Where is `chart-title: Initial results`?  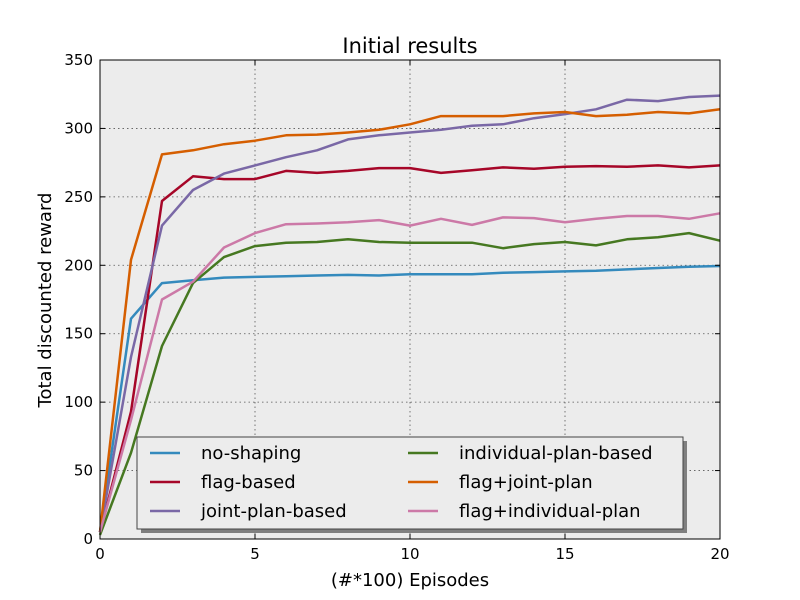 chart-title: Initial results is located at coordinates (409, 46).